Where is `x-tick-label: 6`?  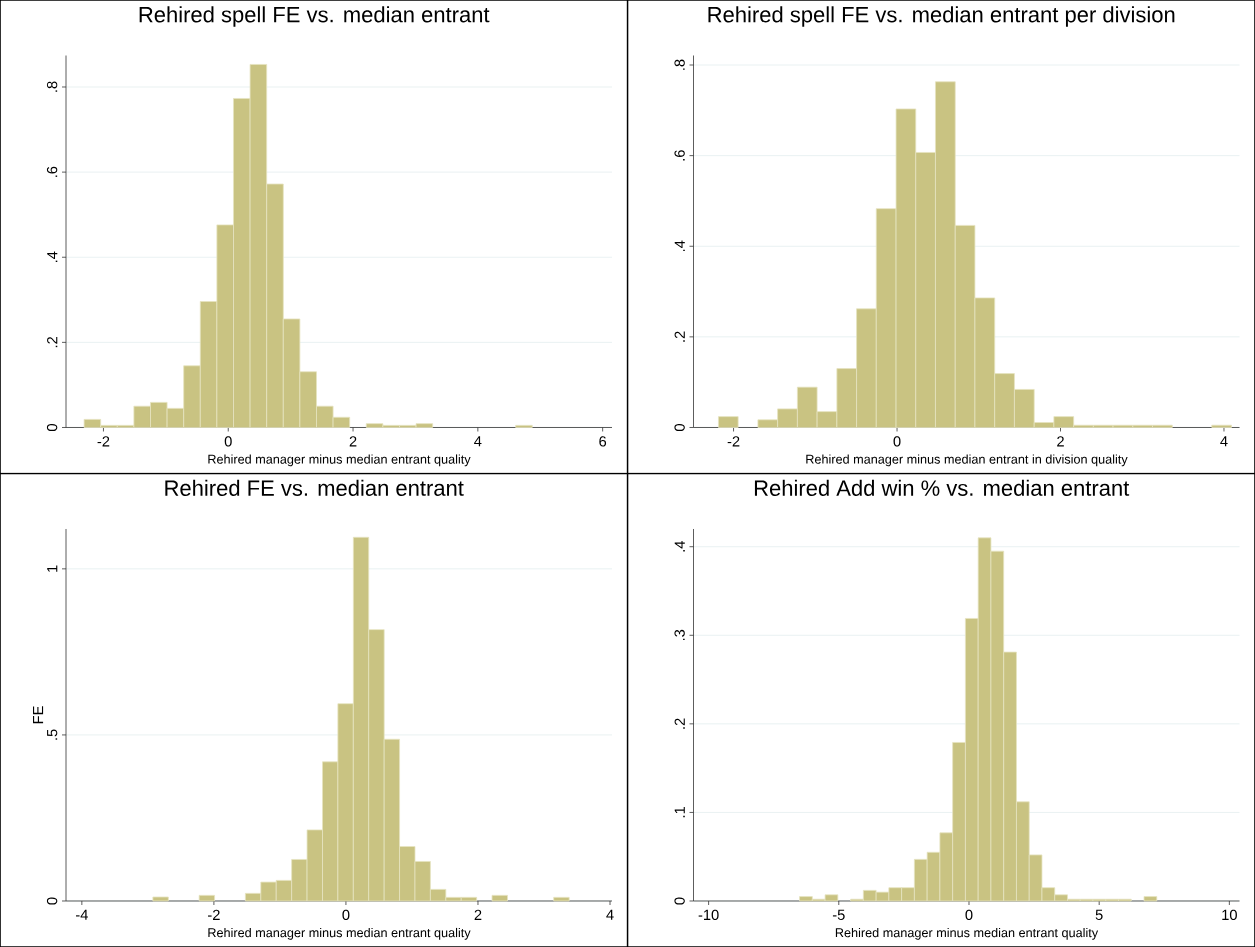
x-tick-label: 6 is located at coordinates (603, 441).